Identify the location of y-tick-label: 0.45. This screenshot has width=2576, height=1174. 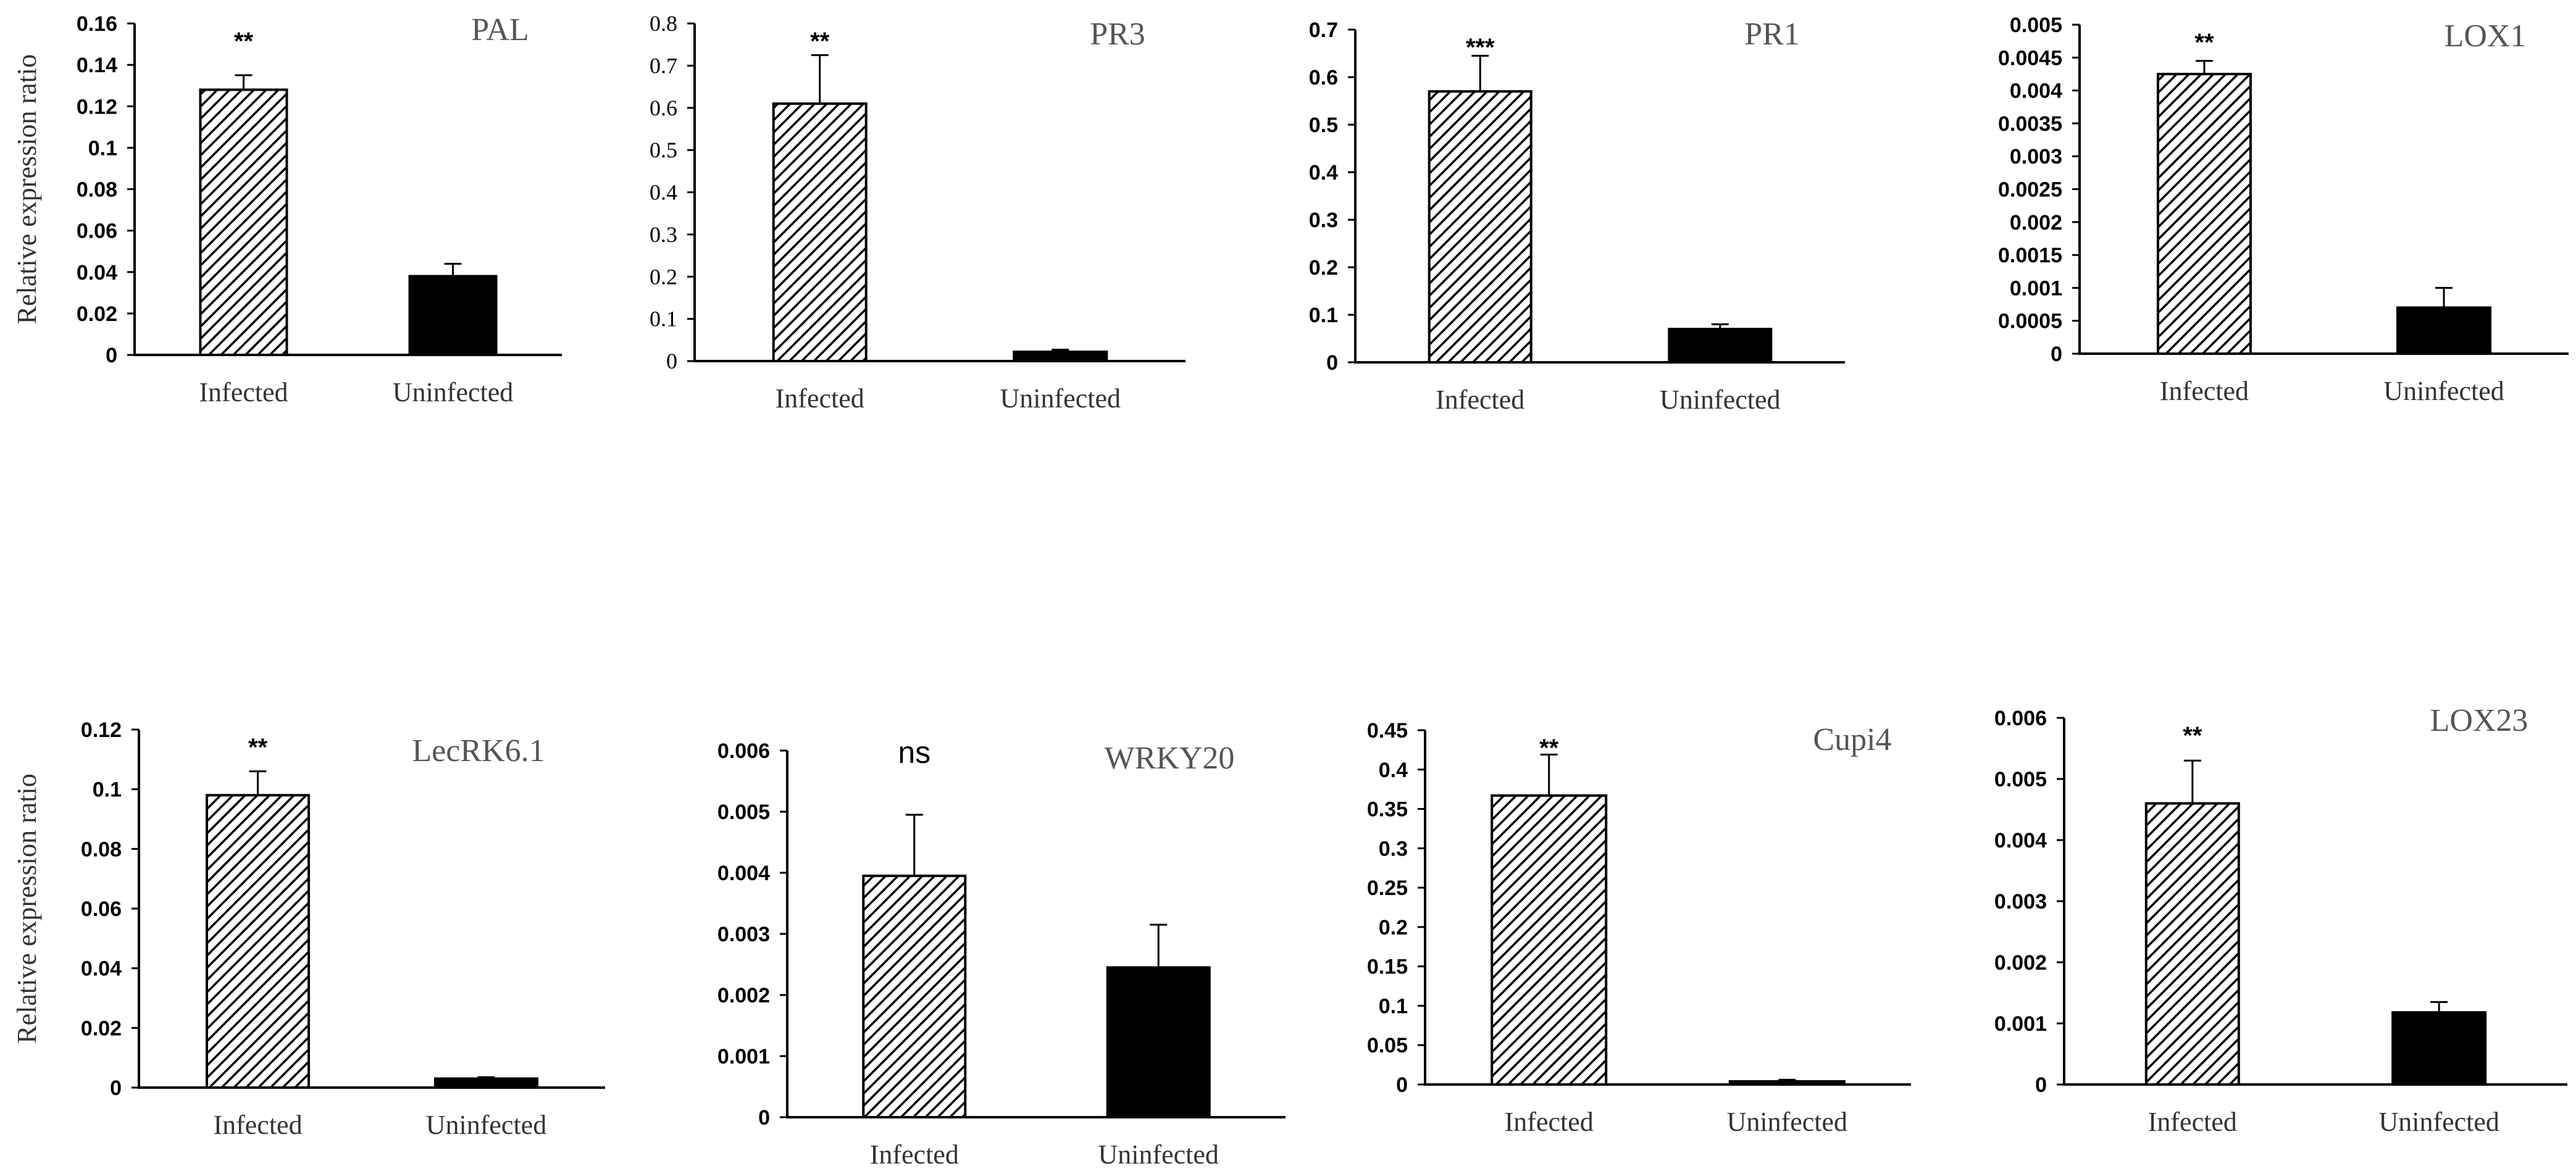
(1388, 731).